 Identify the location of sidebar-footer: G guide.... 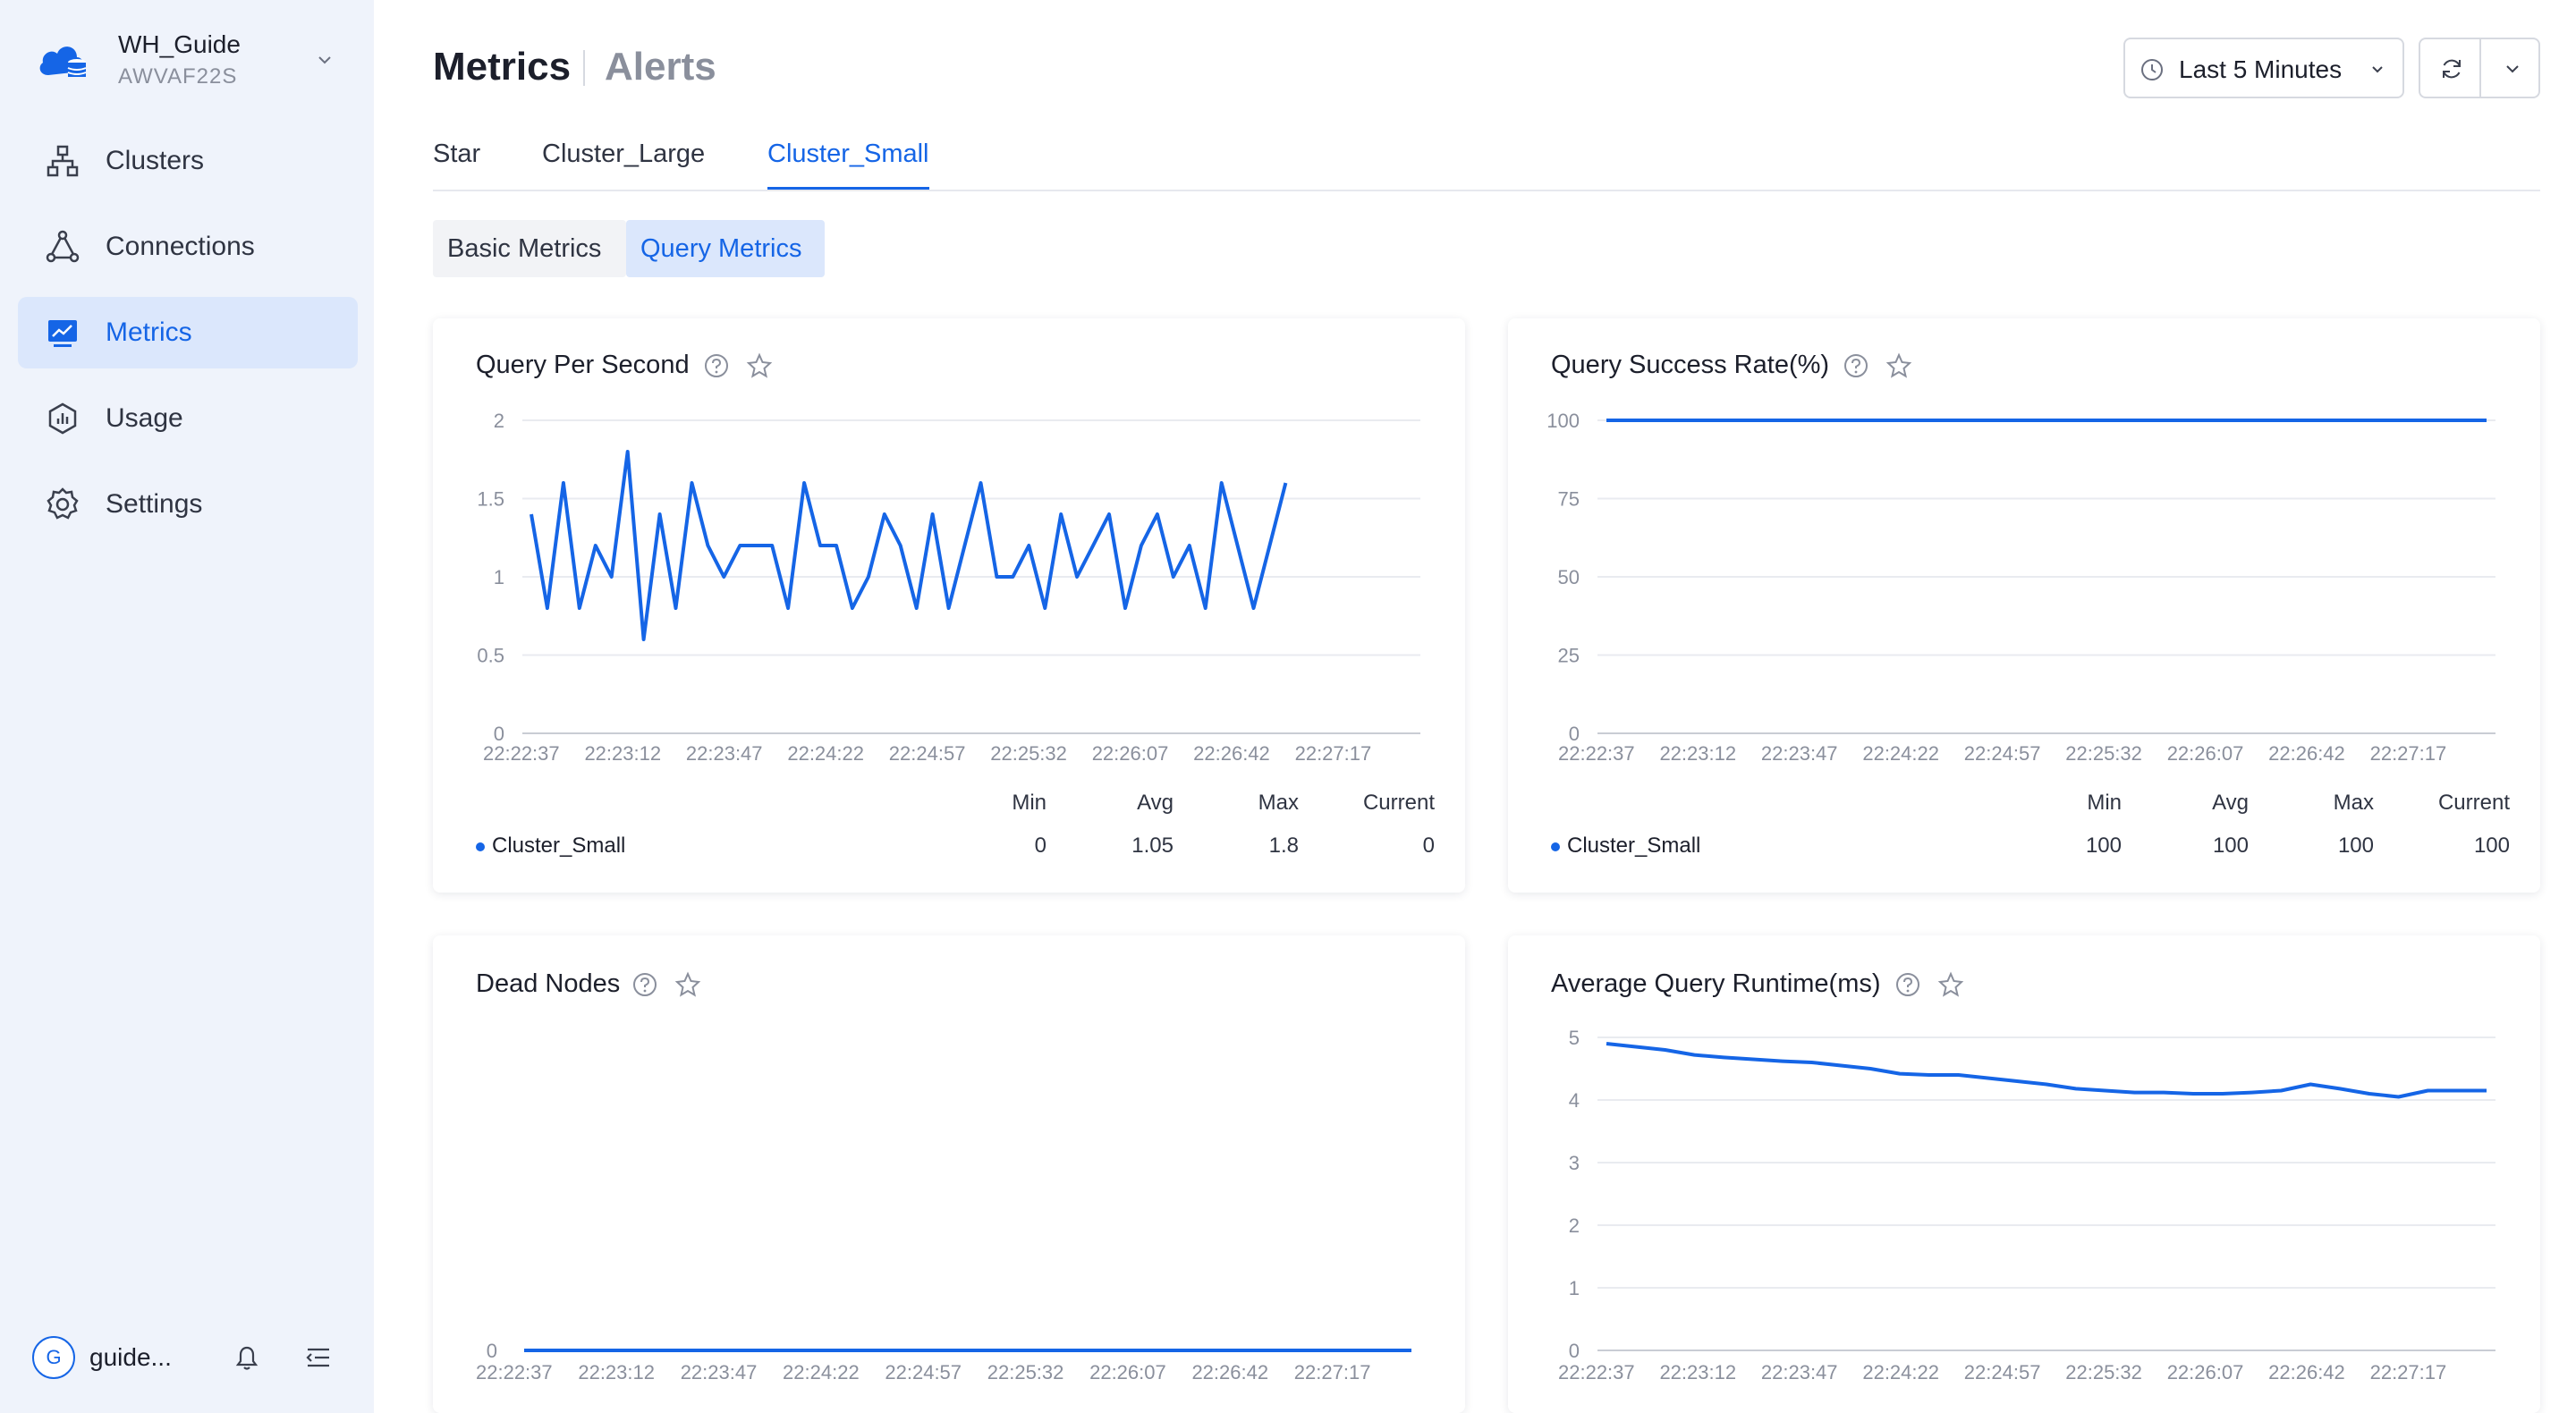
(188, 1357).